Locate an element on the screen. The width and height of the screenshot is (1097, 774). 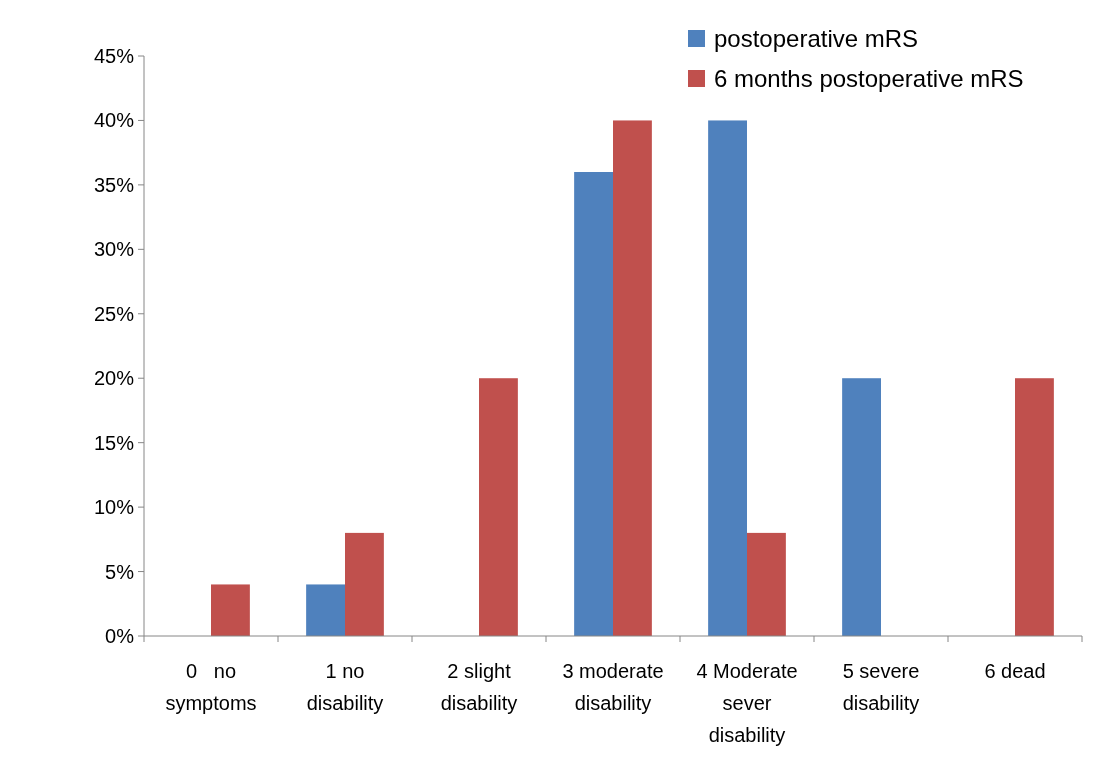
y-tick-label: 45% is located at coordinates (114, 56).